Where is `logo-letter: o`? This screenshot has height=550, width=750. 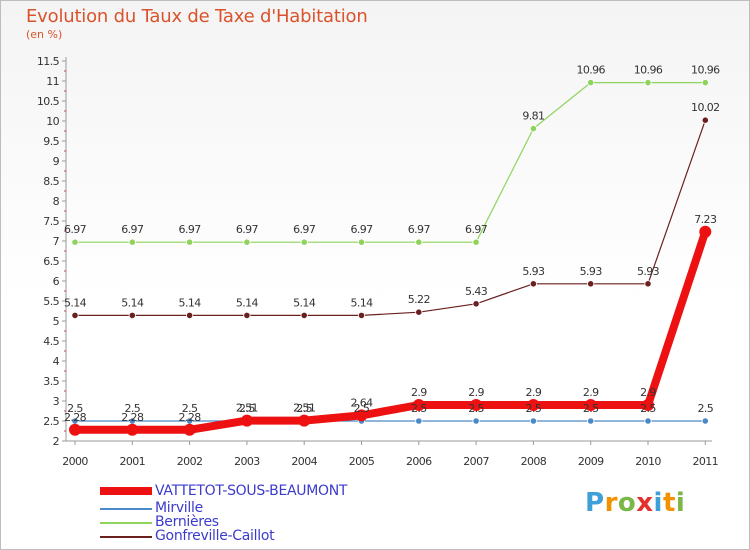 logo-letter: o is located at coordinates (627, 503).